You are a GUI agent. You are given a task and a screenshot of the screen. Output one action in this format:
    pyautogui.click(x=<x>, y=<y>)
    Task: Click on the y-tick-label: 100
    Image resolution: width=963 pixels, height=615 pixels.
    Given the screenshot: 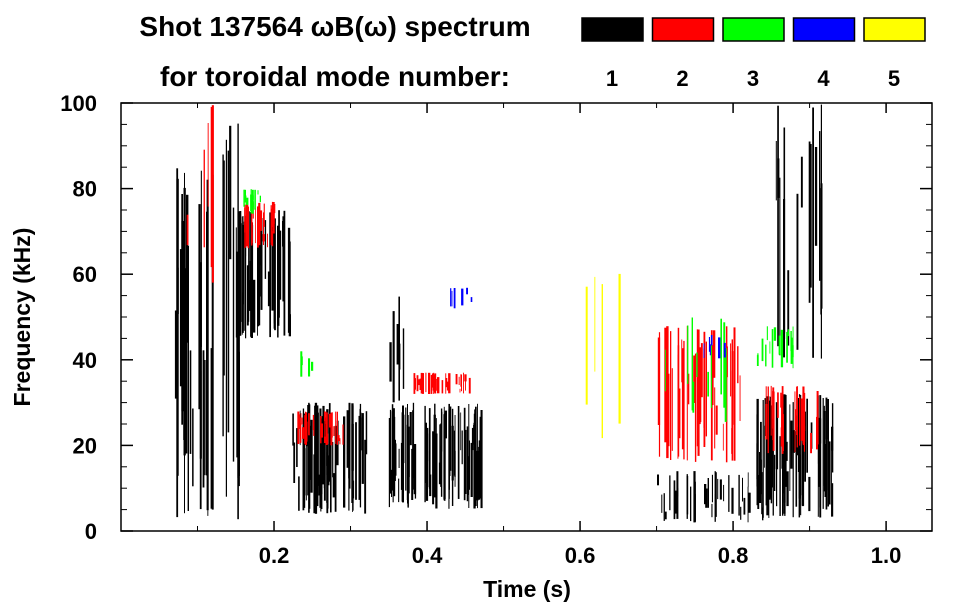 What is the action you would take?
    pyautogui.click(x=78, y=103)
    